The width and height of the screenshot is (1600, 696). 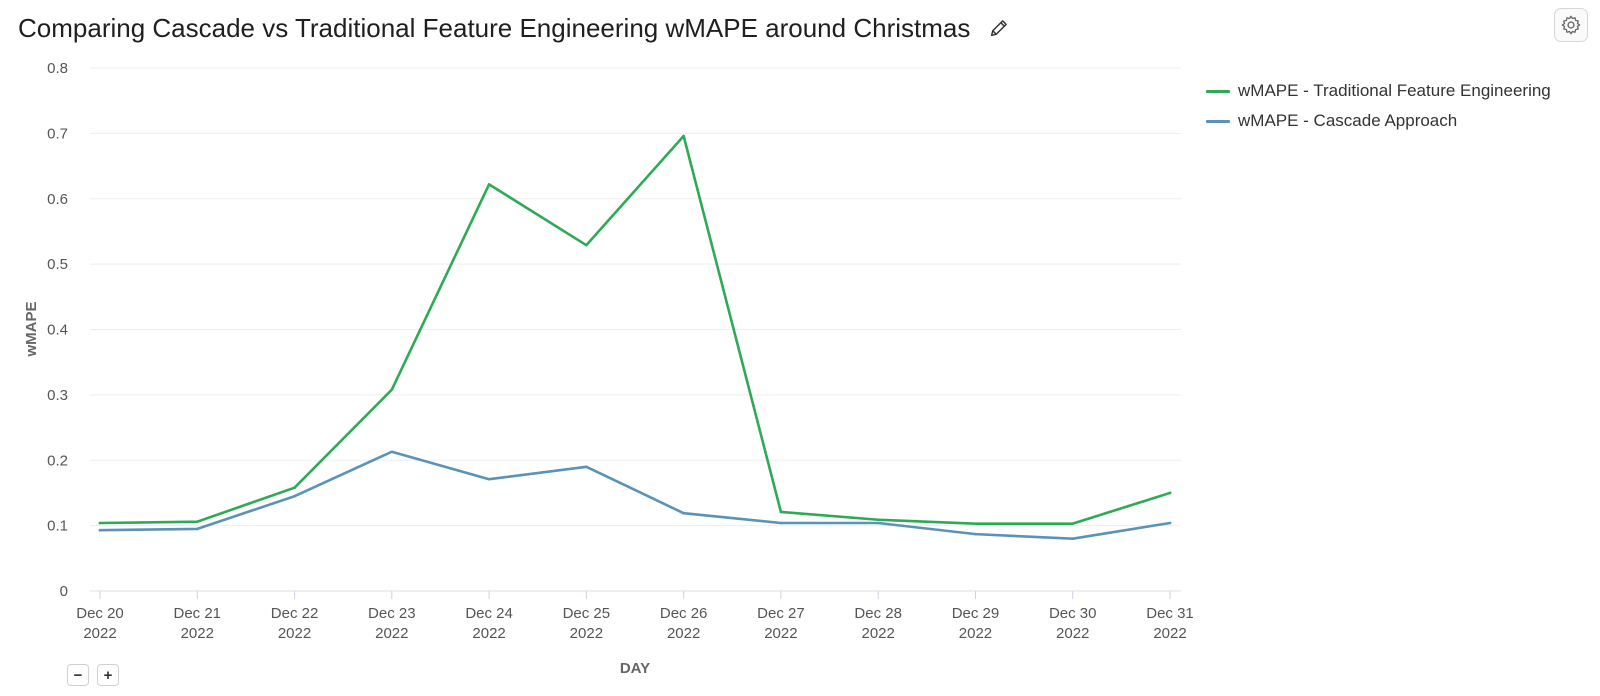 What do you see at coordinates (392, 623) in the screenshot?
I see `x-tick-label: Dec 23 2022` at bounding box center [392, 623].